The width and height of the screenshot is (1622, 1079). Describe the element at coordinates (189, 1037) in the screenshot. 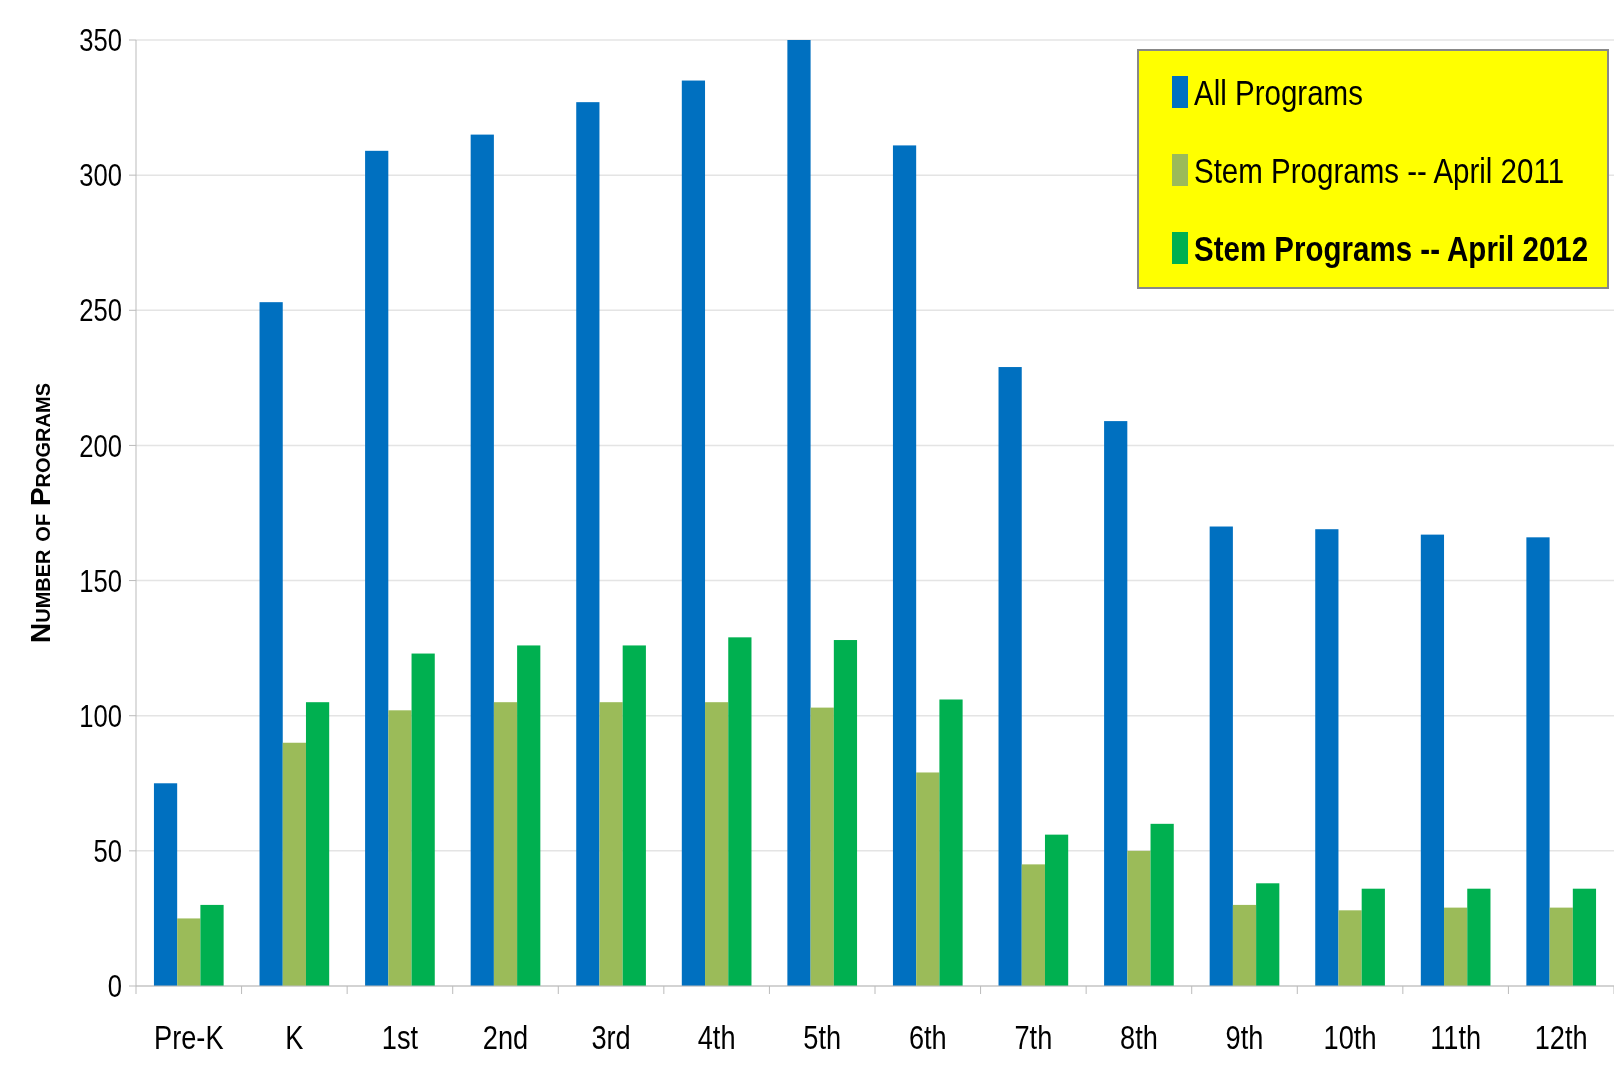

I see `x-tick-label: Pre-K` at that location.